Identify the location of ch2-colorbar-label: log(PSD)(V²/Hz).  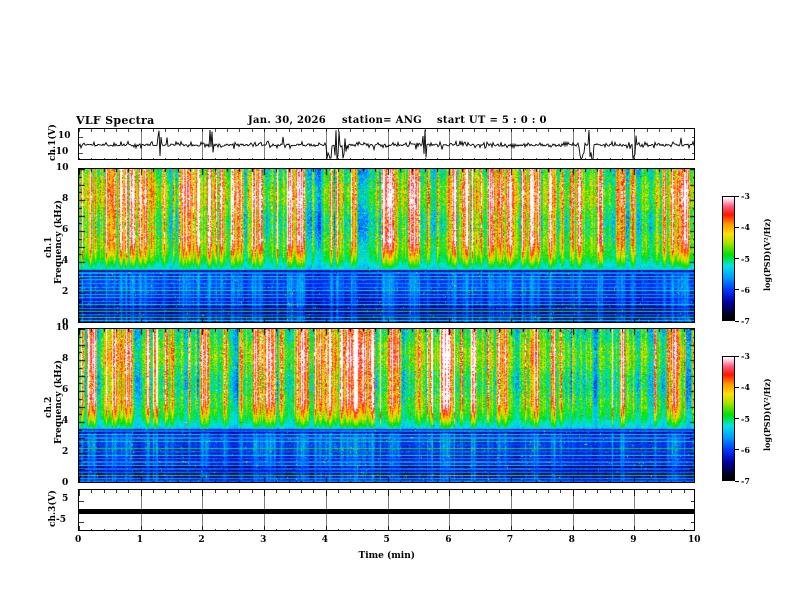
(767, 414).